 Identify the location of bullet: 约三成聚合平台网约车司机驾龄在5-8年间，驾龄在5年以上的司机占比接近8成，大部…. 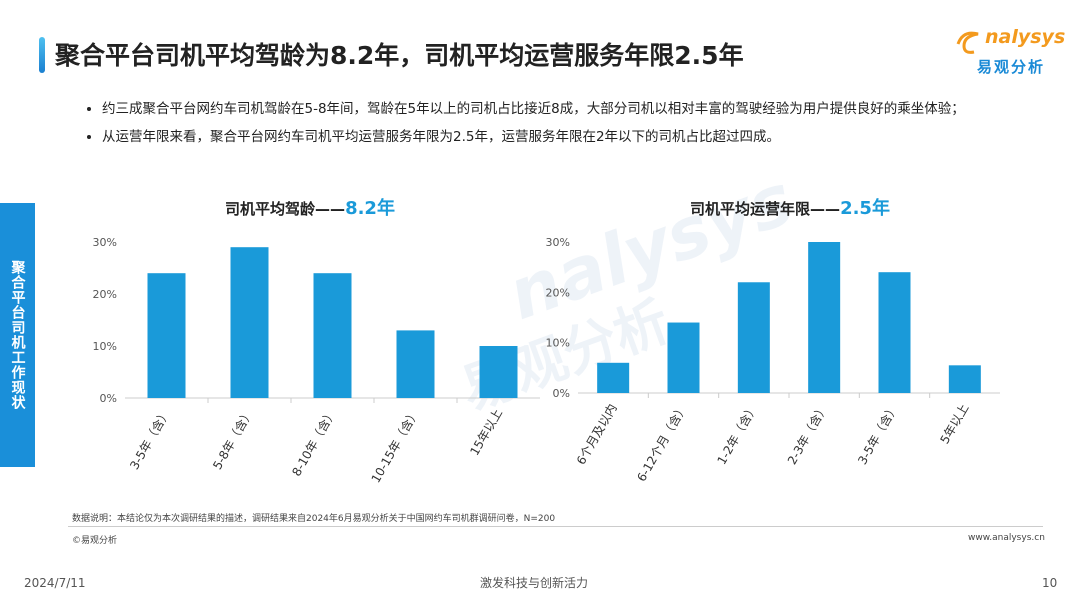
(567, 109).